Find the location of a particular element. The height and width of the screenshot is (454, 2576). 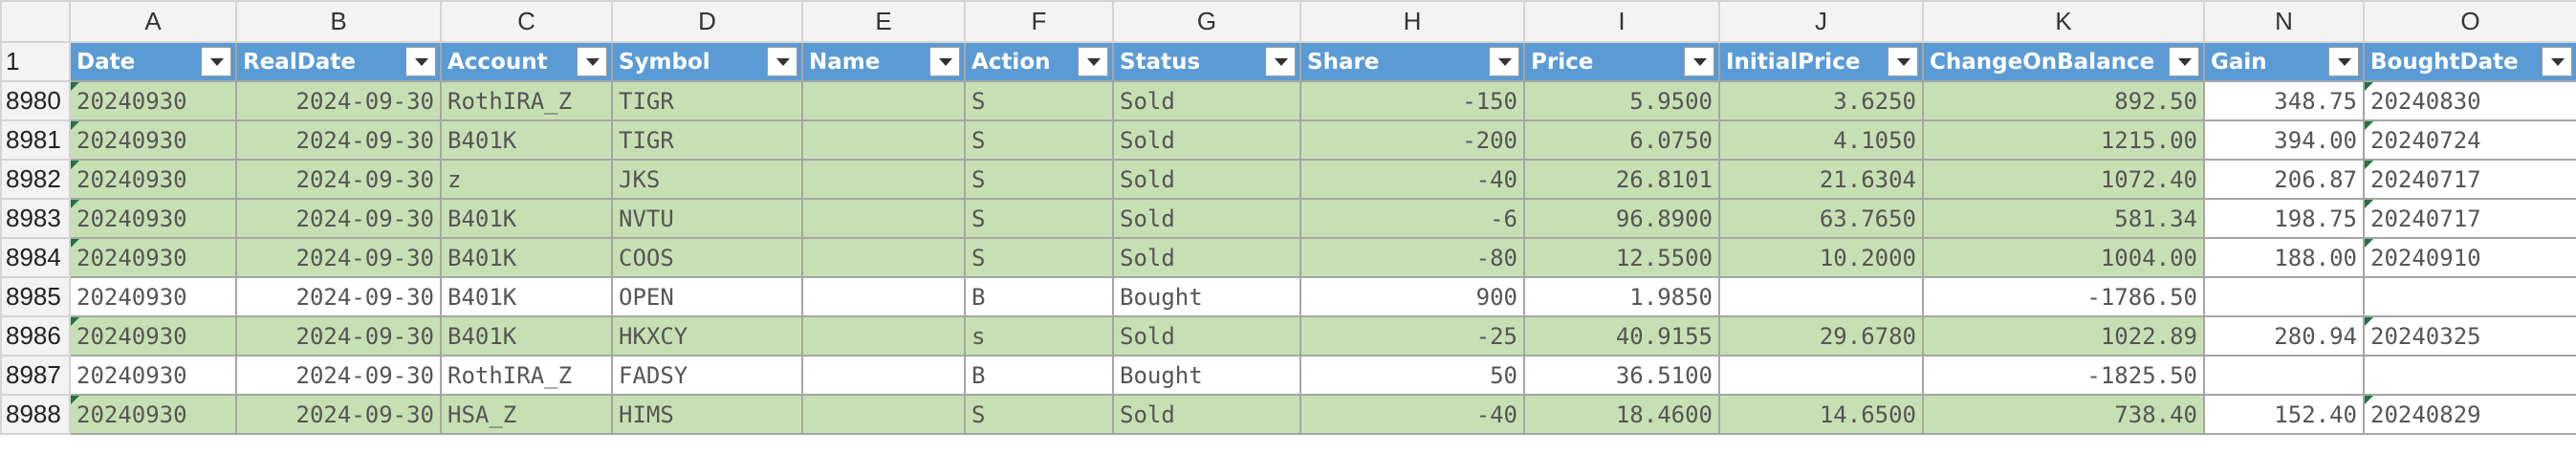

cell: 1215.00 is located at coordinates (2063, 140).